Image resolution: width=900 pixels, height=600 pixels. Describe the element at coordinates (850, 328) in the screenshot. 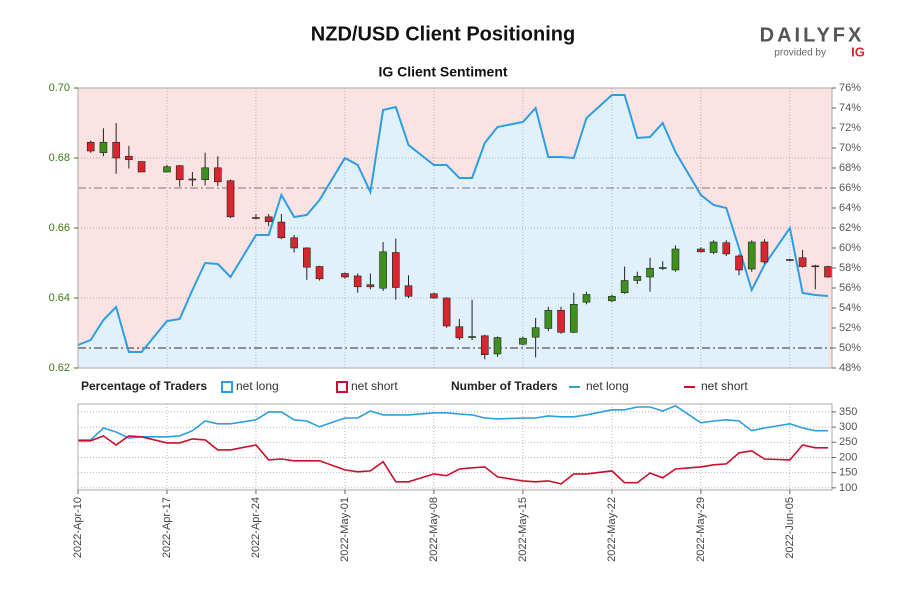

I see `y2-tick-label: 52%` at that location.